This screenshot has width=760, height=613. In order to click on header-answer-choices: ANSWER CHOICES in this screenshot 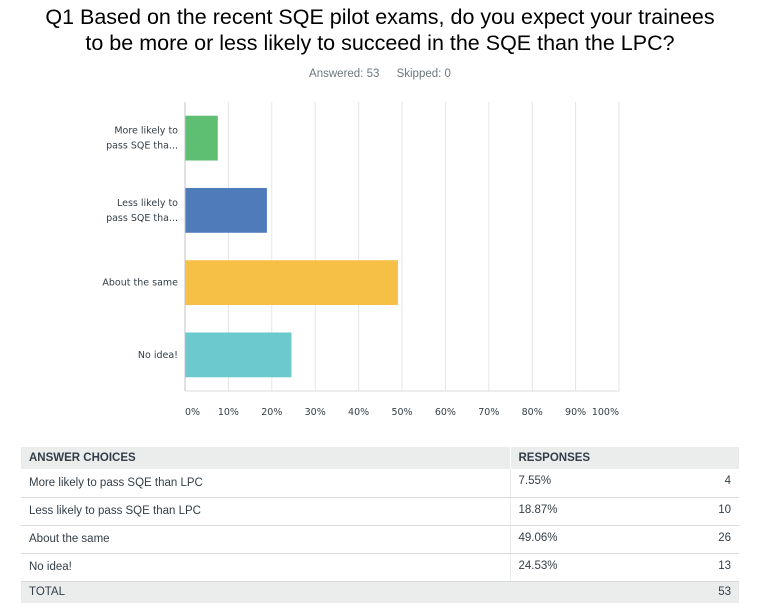, I will do `click(265, 458)`.